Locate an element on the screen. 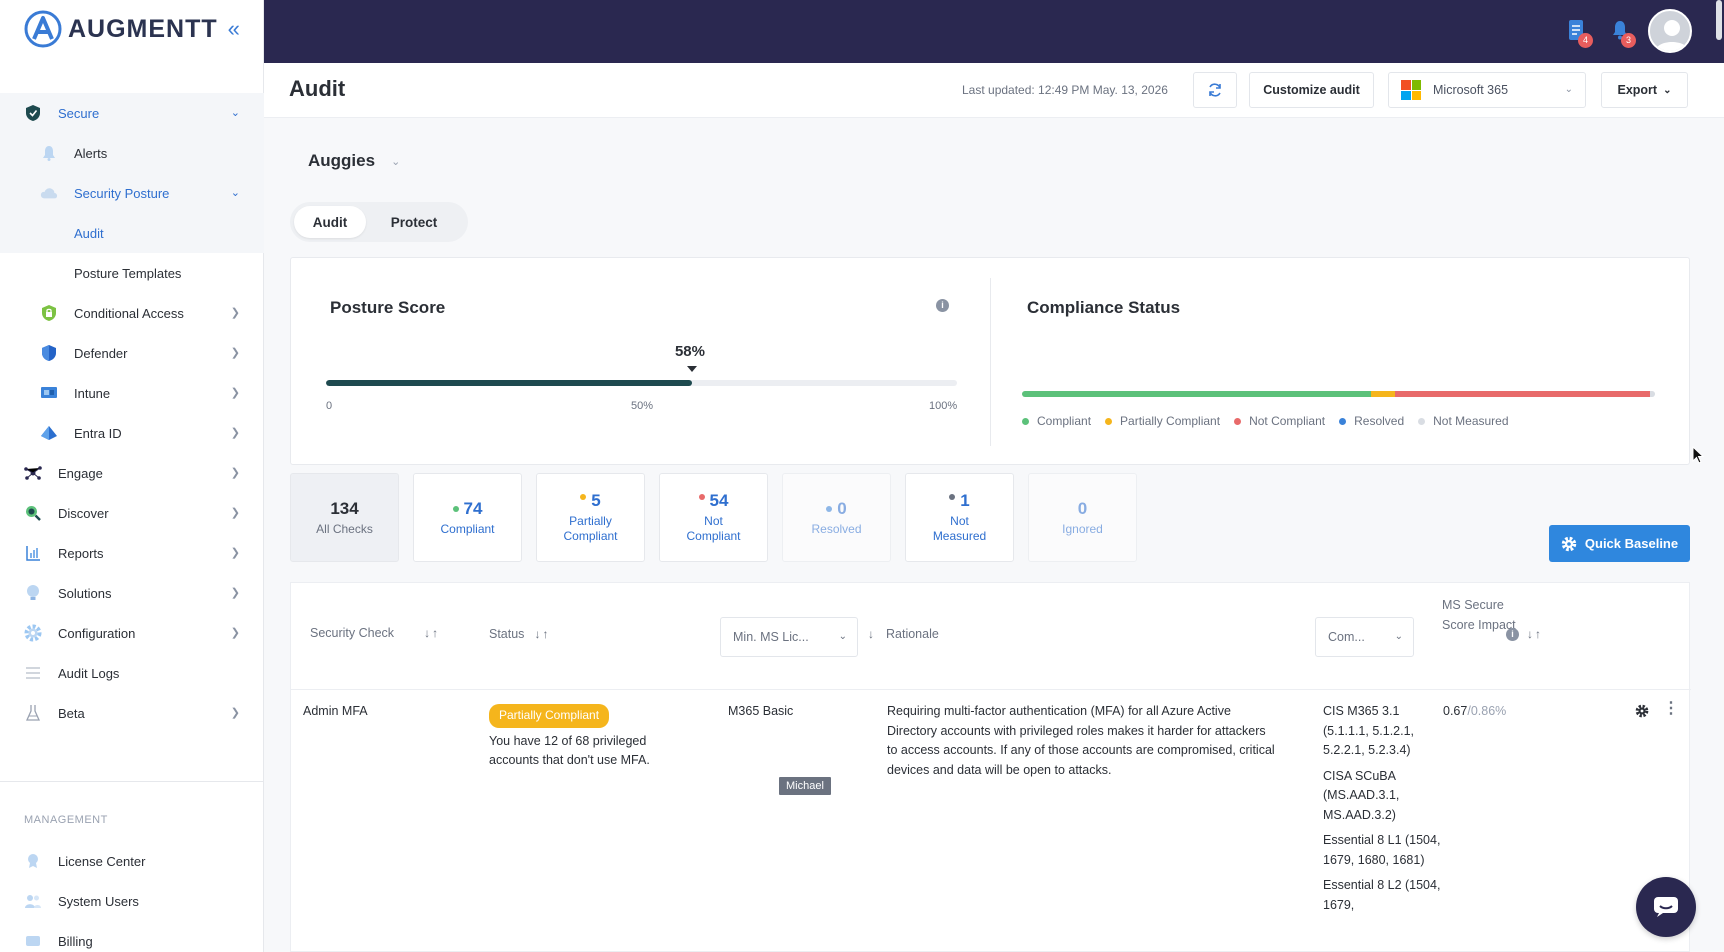  stat-tile-compliant: 74 Compliant is located at coordinates (467, 517).